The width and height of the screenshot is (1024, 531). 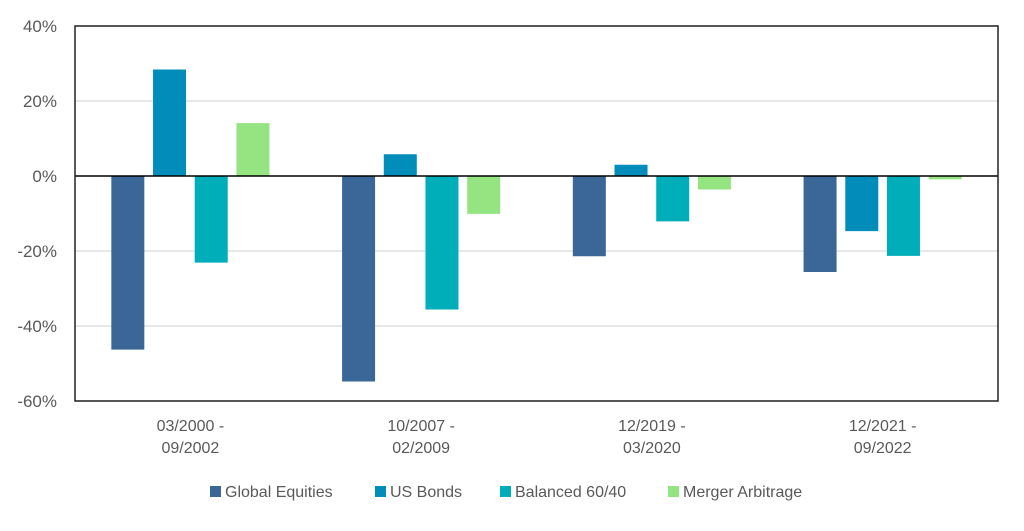 What do you see at coordinates (37, 214) in the screenshot?
I see `y-axis-ticks: 40% 20% 0% -20% -40% -60%` at bounding box center [37, 214].